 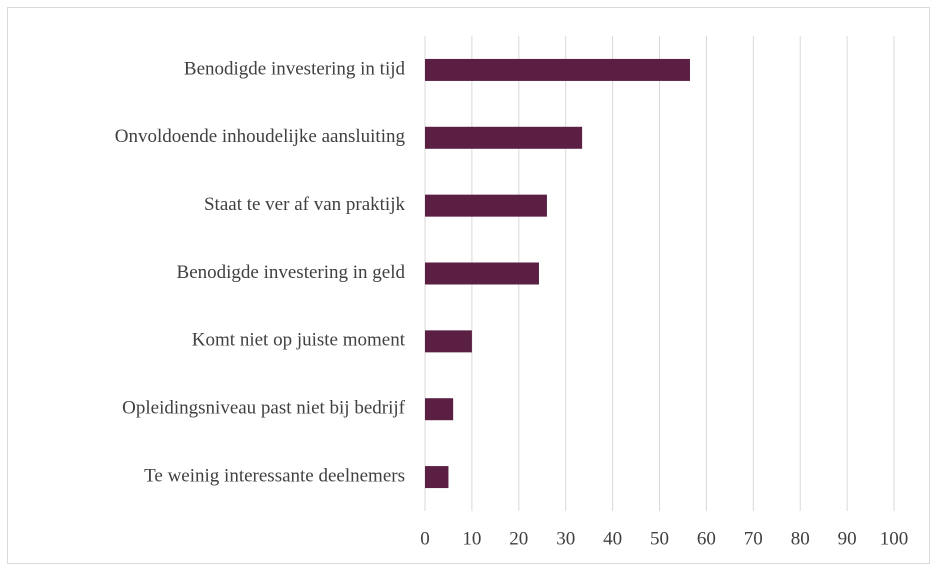 I want to click on x-tick-label: 80, so click(x=800, y=538).